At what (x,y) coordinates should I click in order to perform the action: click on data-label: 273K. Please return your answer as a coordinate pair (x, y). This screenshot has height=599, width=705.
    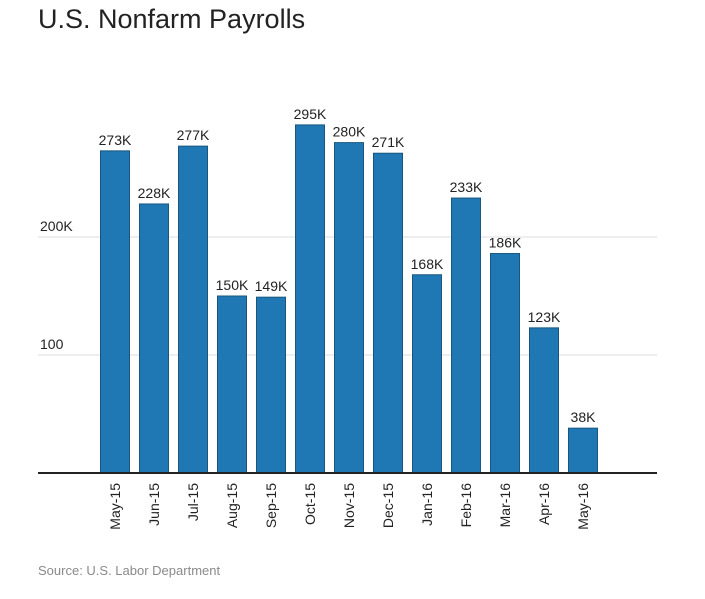
    Looking at the image, I should click on (115, 140).